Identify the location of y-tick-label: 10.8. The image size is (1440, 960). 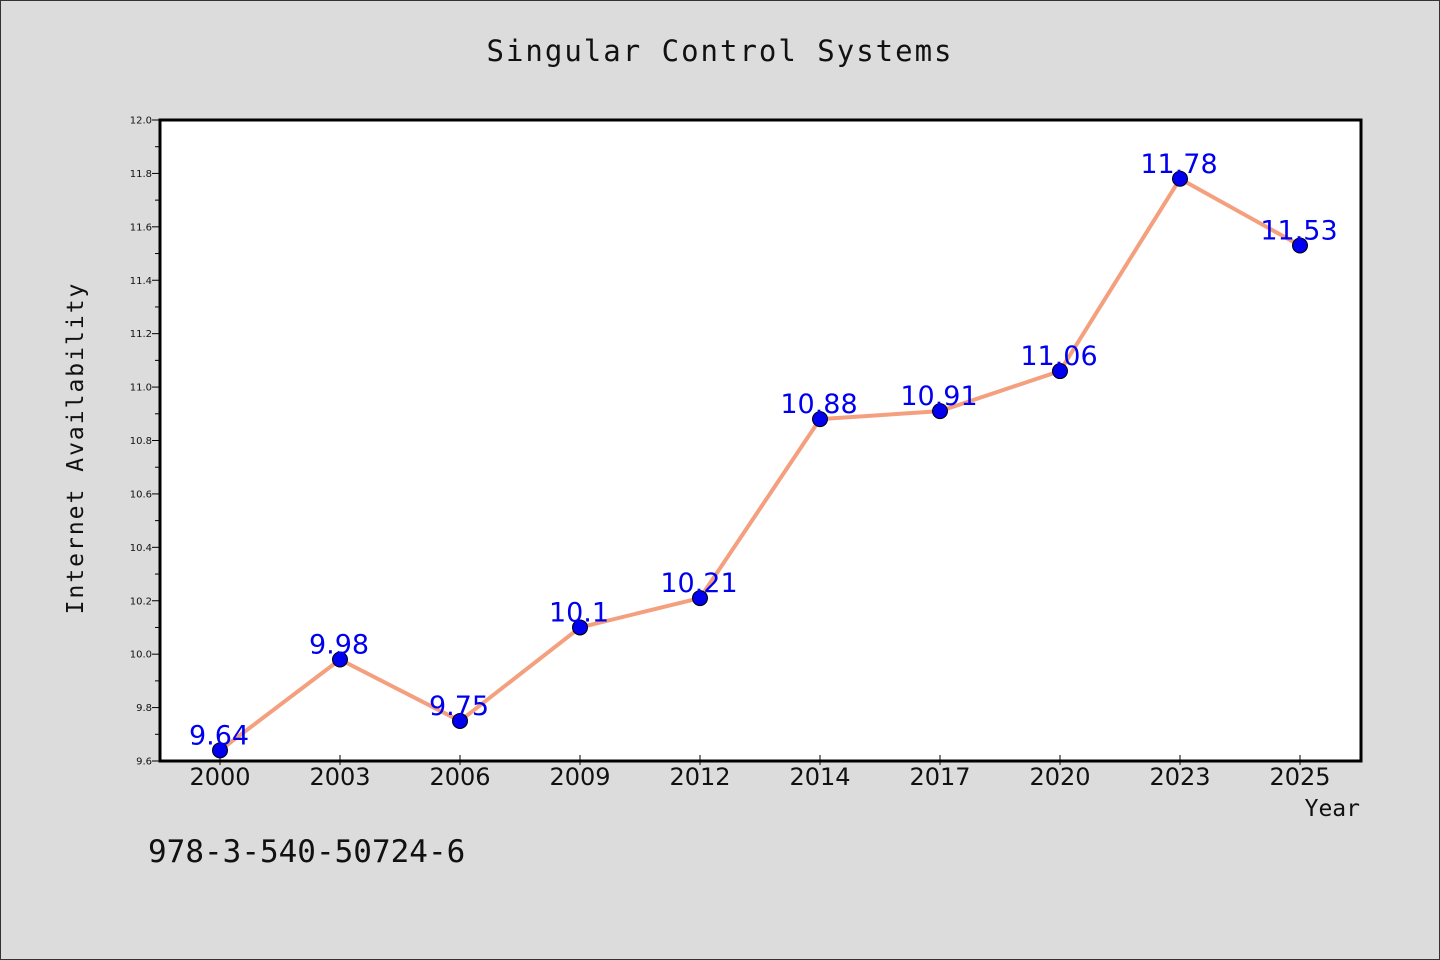
(141, 441).